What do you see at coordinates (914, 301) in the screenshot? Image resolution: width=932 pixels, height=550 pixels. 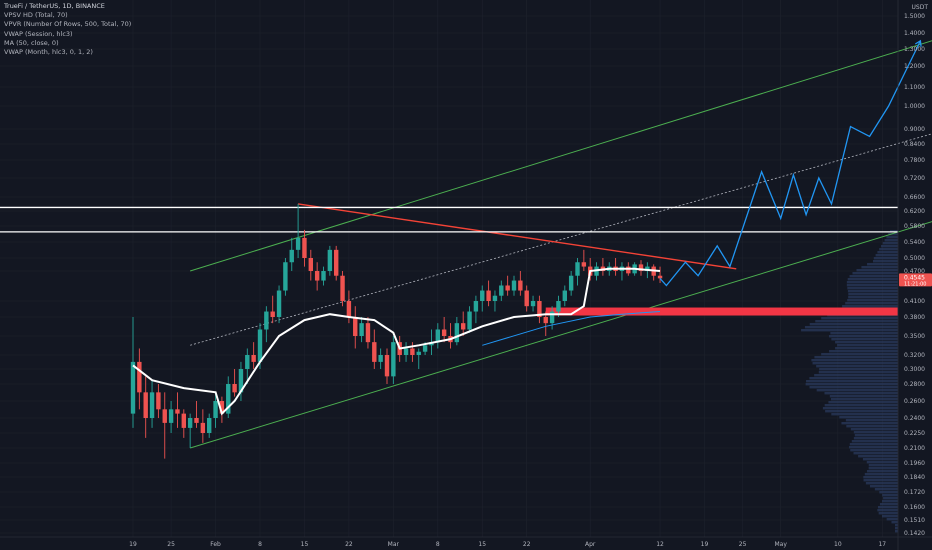 I see `price-tick-label: 0.4100` at bounding box center [914, 301].